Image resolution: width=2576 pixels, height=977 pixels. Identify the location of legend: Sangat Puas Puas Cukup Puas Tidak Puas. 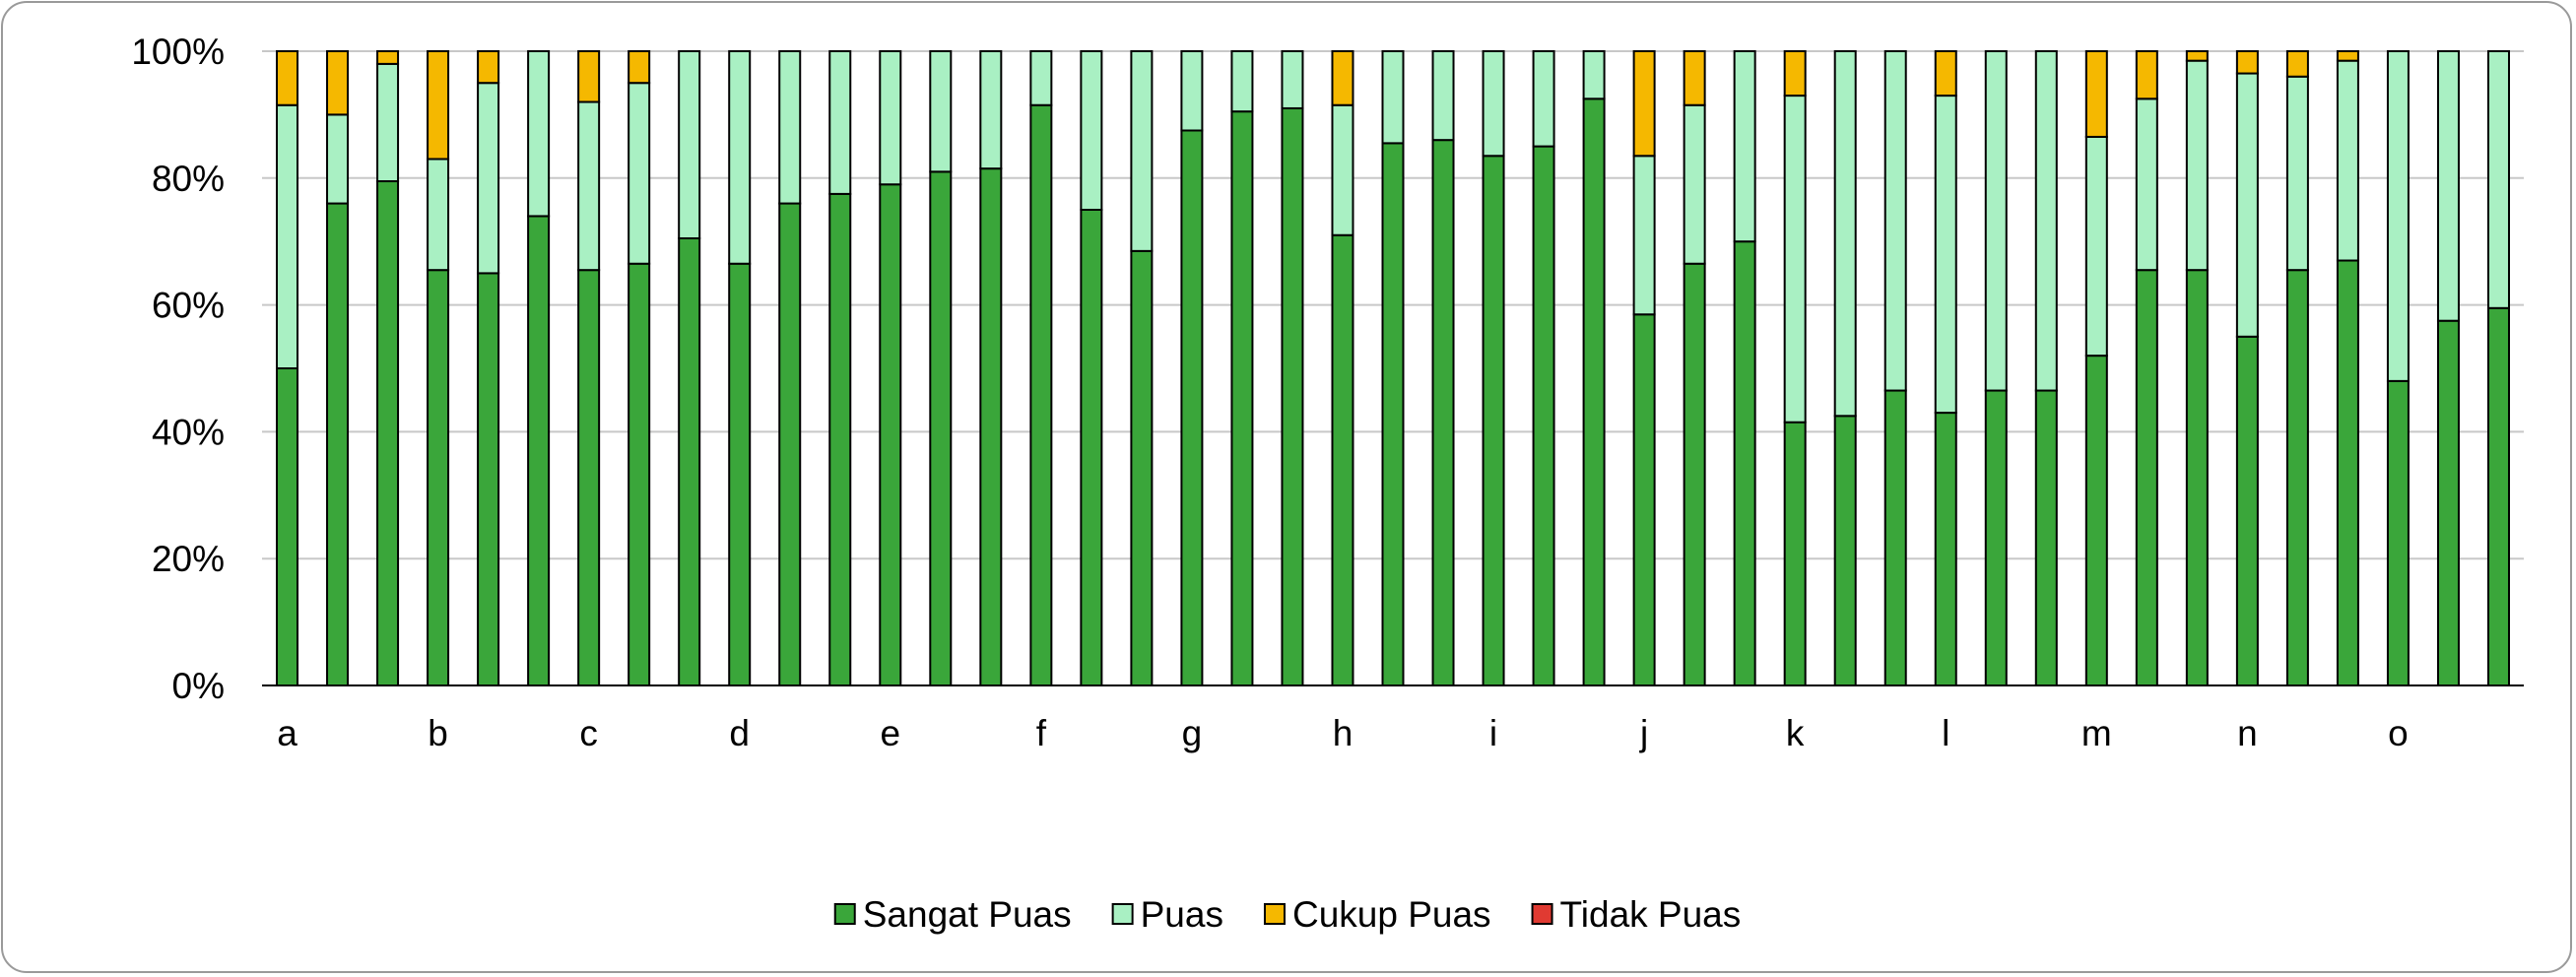
(1288, 914).